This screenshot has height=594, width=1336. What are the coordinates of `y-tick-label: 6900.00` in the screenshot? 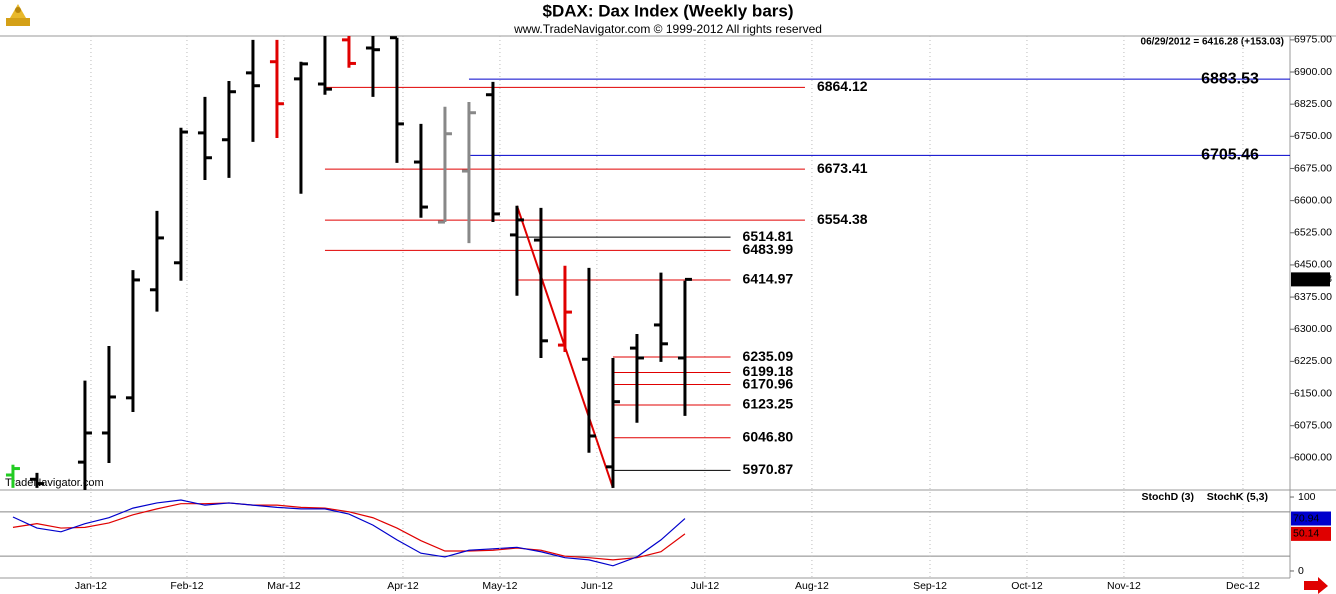 It's located at (1313, 72).